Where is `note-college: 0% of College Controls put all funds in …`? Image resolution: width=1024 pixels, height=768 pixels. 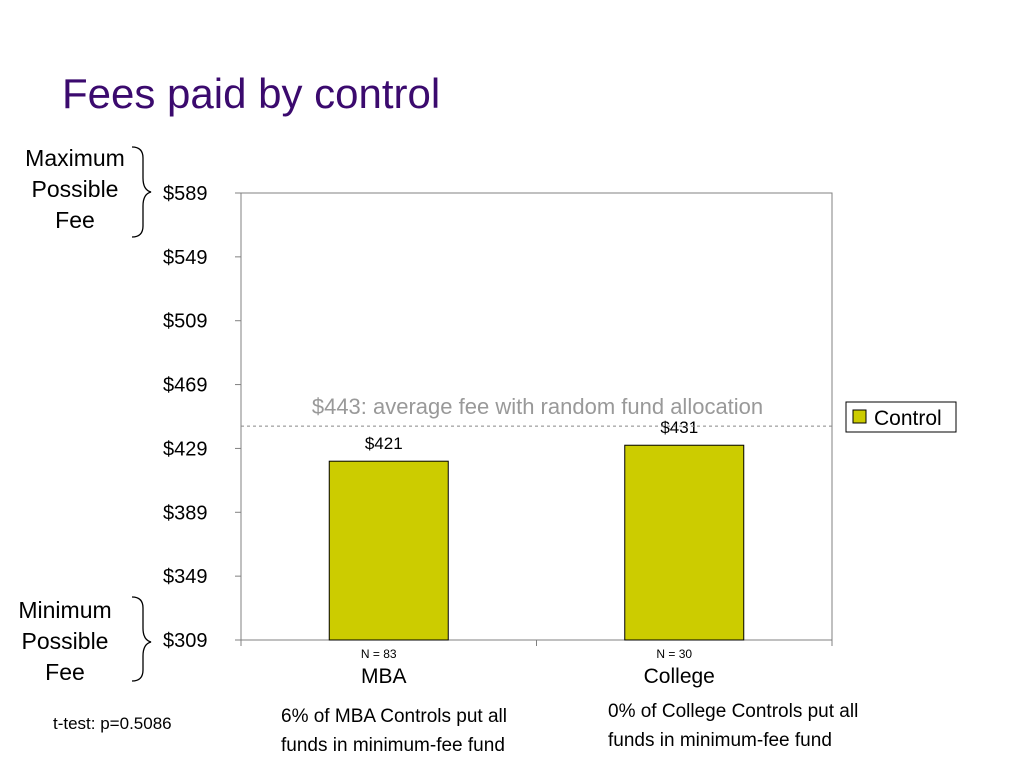
note-college: 0% of College Controls put all funds in … is located at coordinates (733, 726).